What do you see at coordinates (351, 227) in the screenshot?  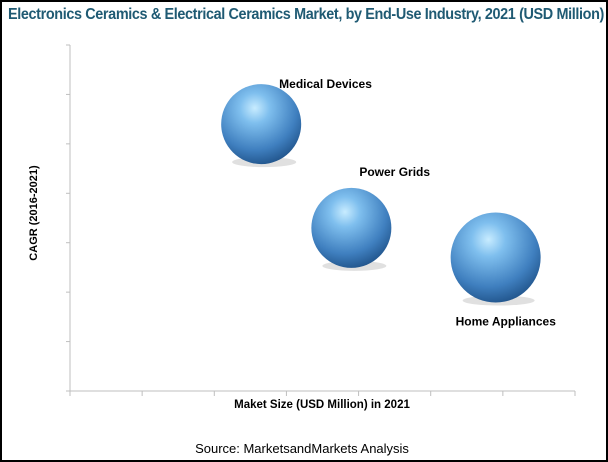 I see `bubble-power-grids` at bounding box center [351, 227].